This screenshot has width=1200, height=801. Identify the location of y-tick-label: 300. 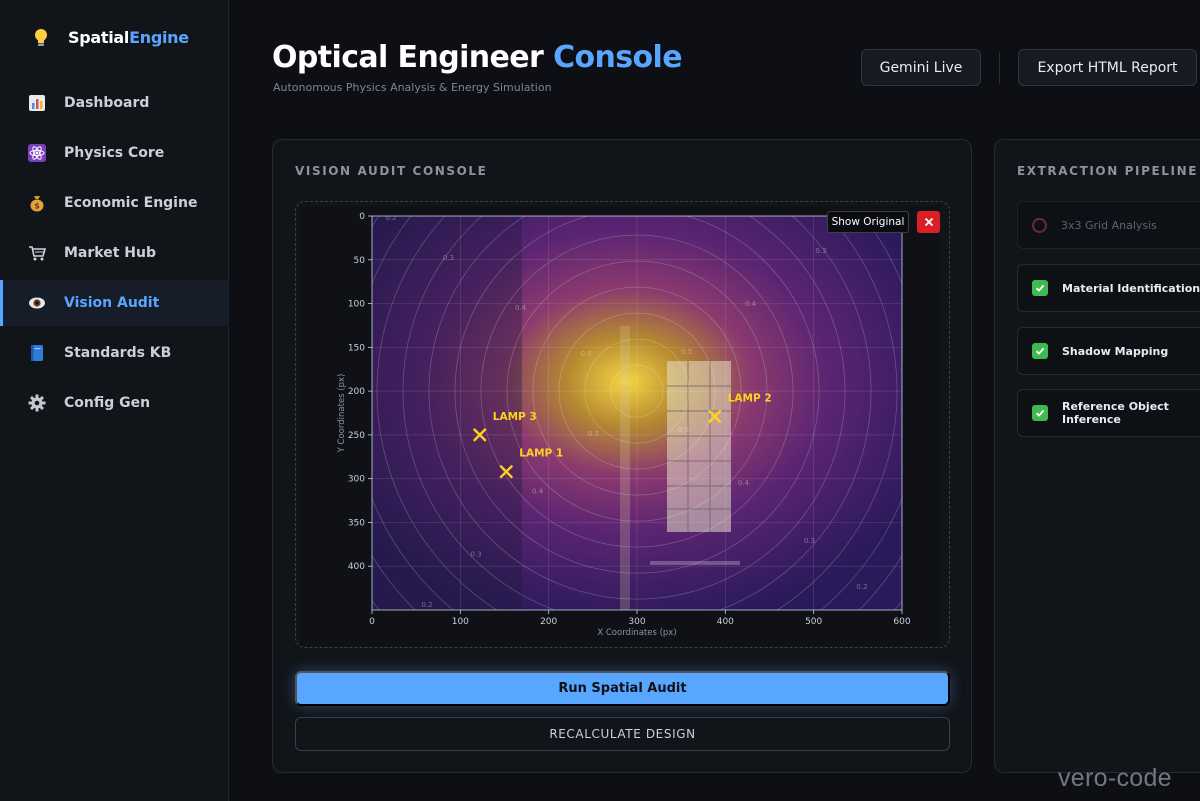
(356, 480).